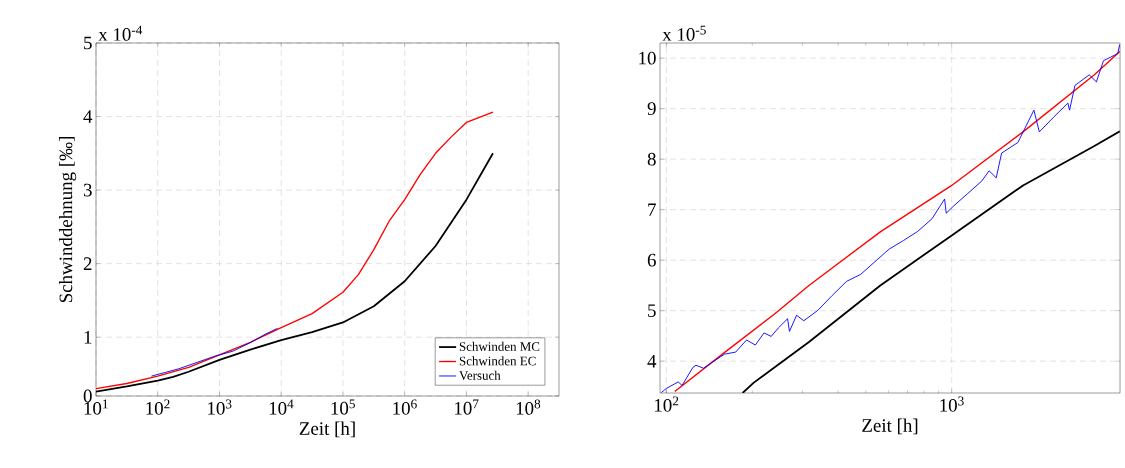  What do you see at coordinates (651, 109) in the screenshot?
I see `y-tick-label: 9` at bounding box center [651, 109].